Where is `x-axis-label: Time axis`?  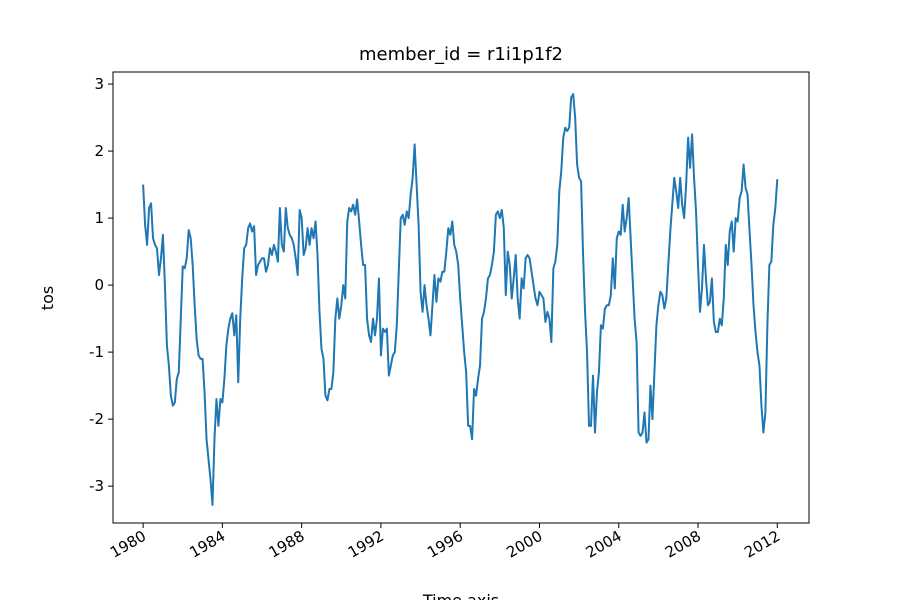
x-axis-label: Time axis is located at coordinates (460, 595).